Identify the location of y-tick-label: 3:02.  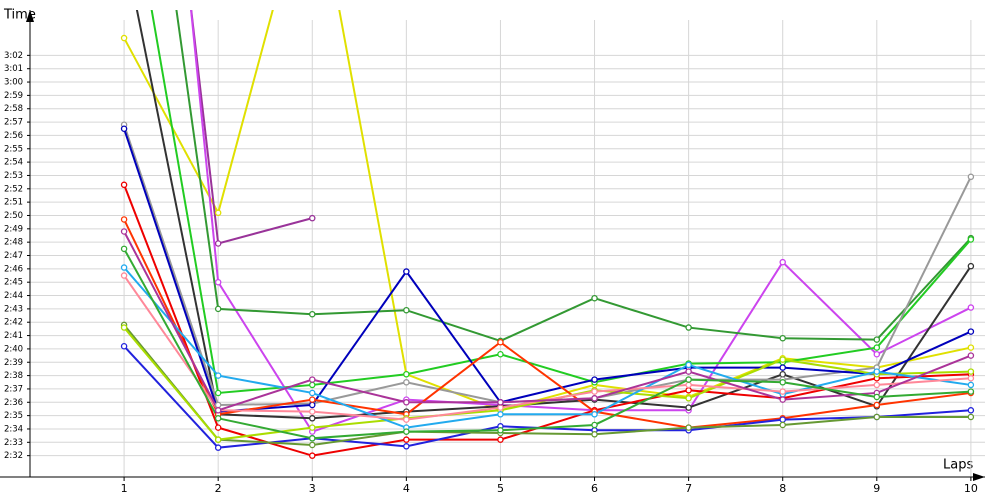
(13, 56).